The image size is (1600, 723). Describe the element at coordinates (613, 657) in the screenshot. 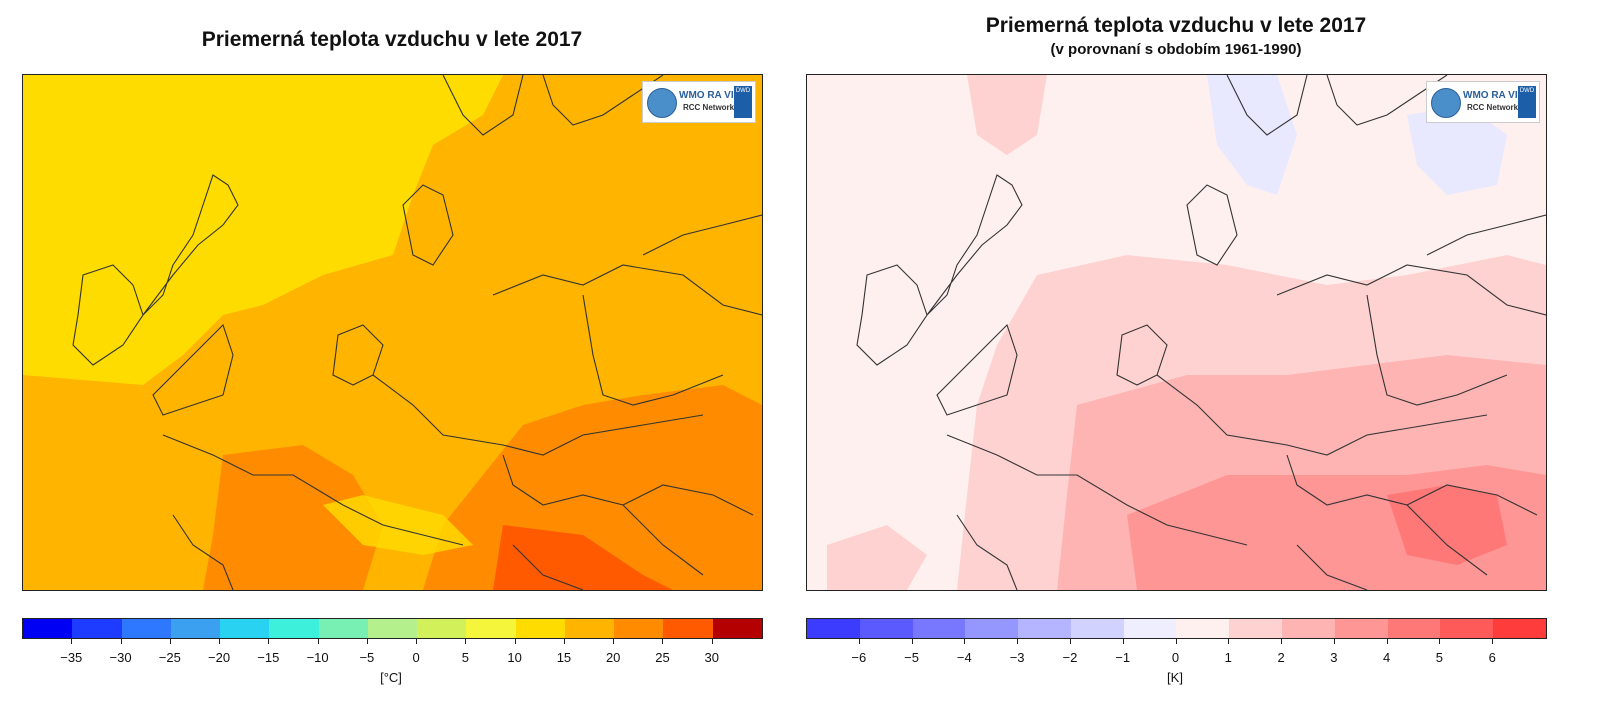

I see `colorbar-tick-label: 20` at that location.